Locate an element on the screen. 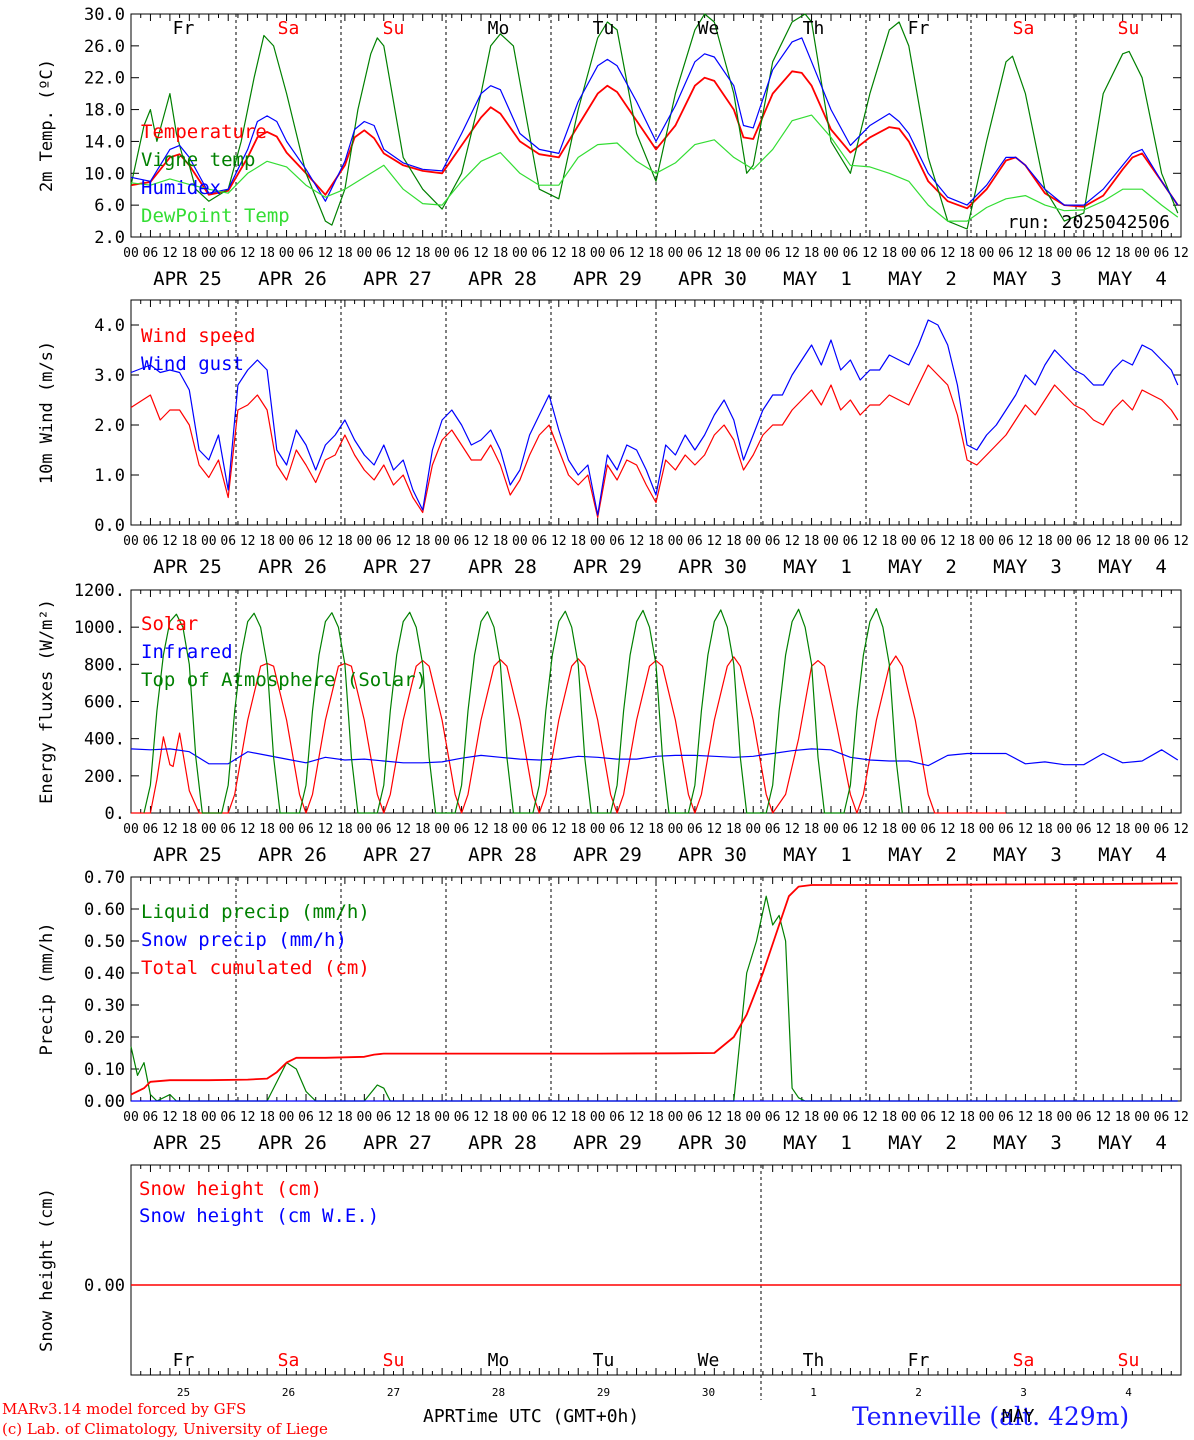 Image resolution: width=1194 pixels, height=1440 pixels. legend-entry: Solar is located at coordinates (169, 624).